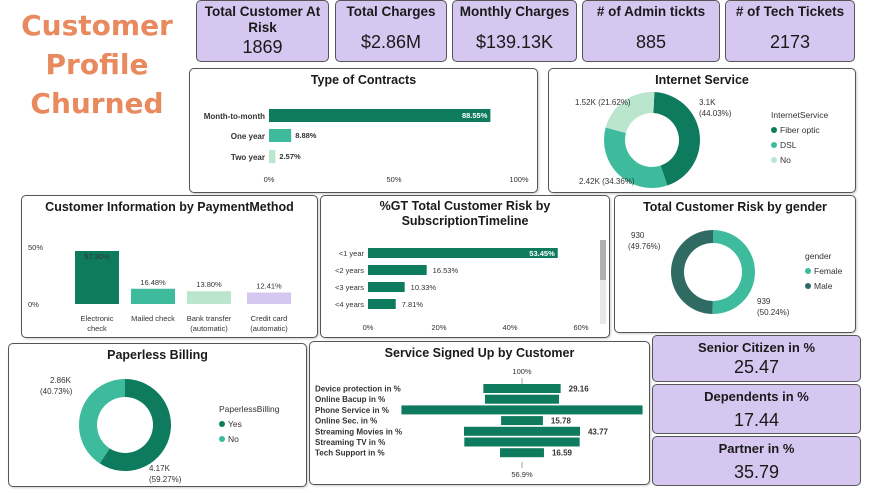 The width and height of the screenshot is (873, 493). I want to click on kpi-value: $2.86M, so click(391, 42).